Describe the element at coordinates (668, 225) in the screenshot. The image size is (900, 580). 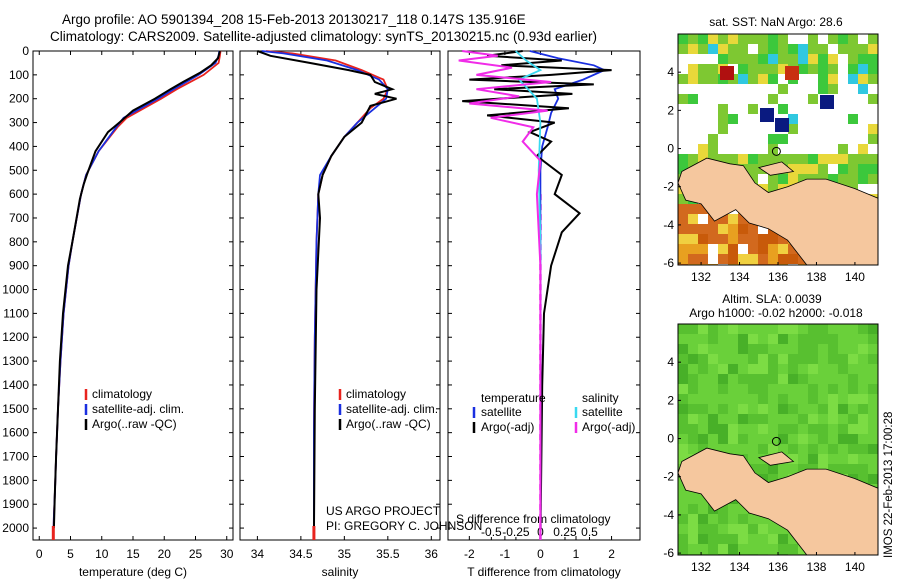
I see `sst_map-y-tick-label: -4` at that location.